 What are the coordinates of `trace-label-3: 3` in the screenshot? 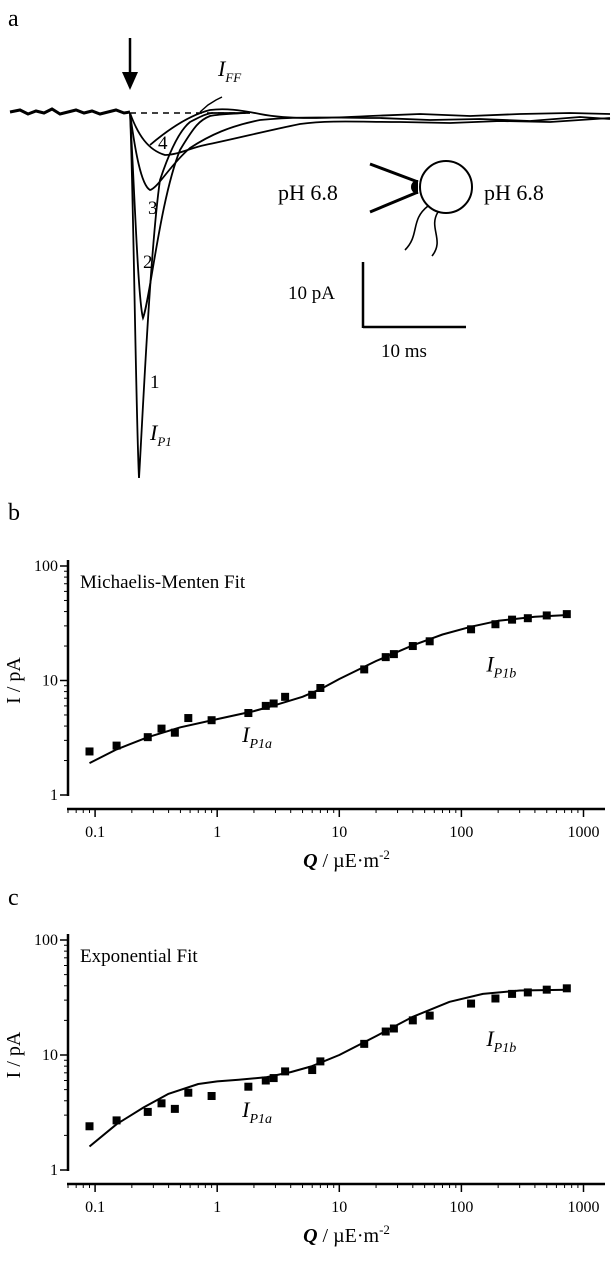 It's located at (153, 208).